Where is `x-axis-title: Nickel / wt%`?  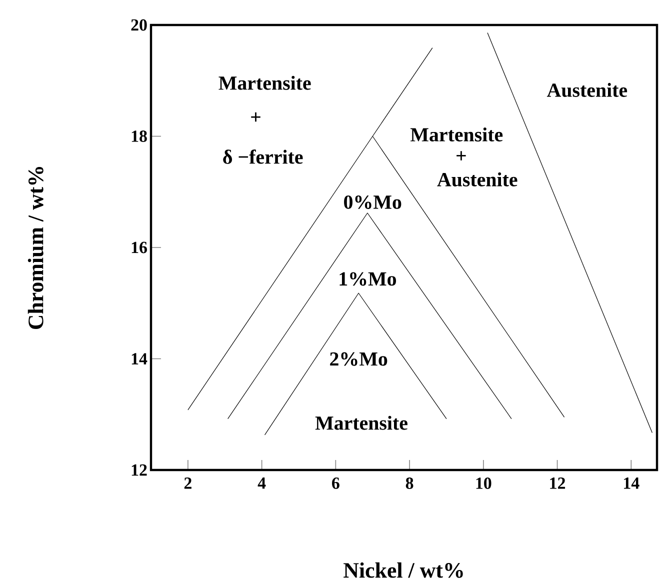 x-axis-title: Nickel / wt% is located at coordinates (403, 570).